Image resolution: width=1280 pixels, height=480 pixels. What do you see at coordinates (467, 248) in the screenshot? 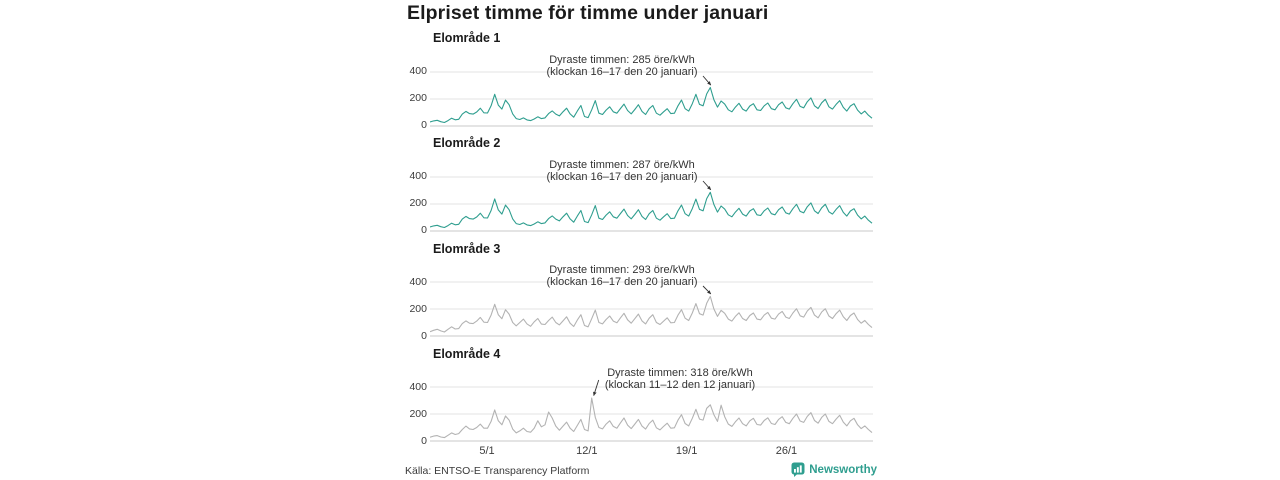
I see `chart-subtitle: Elområde 3` at bounding box center [467, 248].